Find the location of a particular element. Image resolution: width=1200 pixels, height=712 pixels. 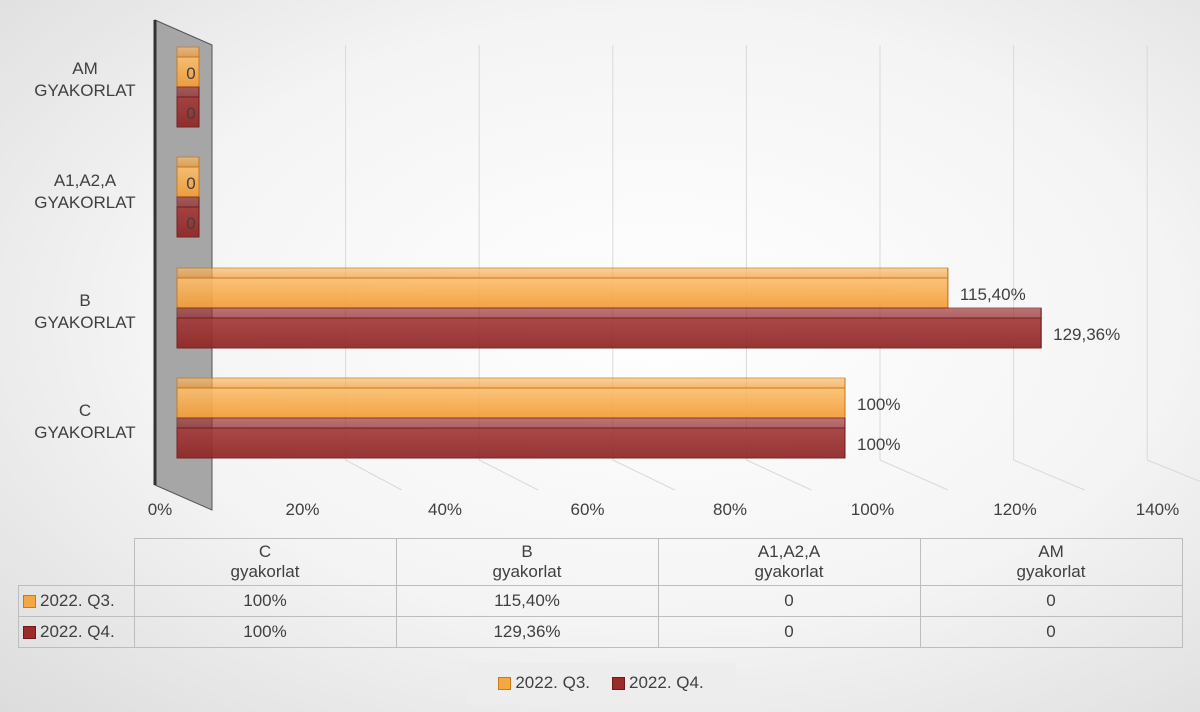

category-label: B GYAKORLAT is located at coordinates (85, 311).